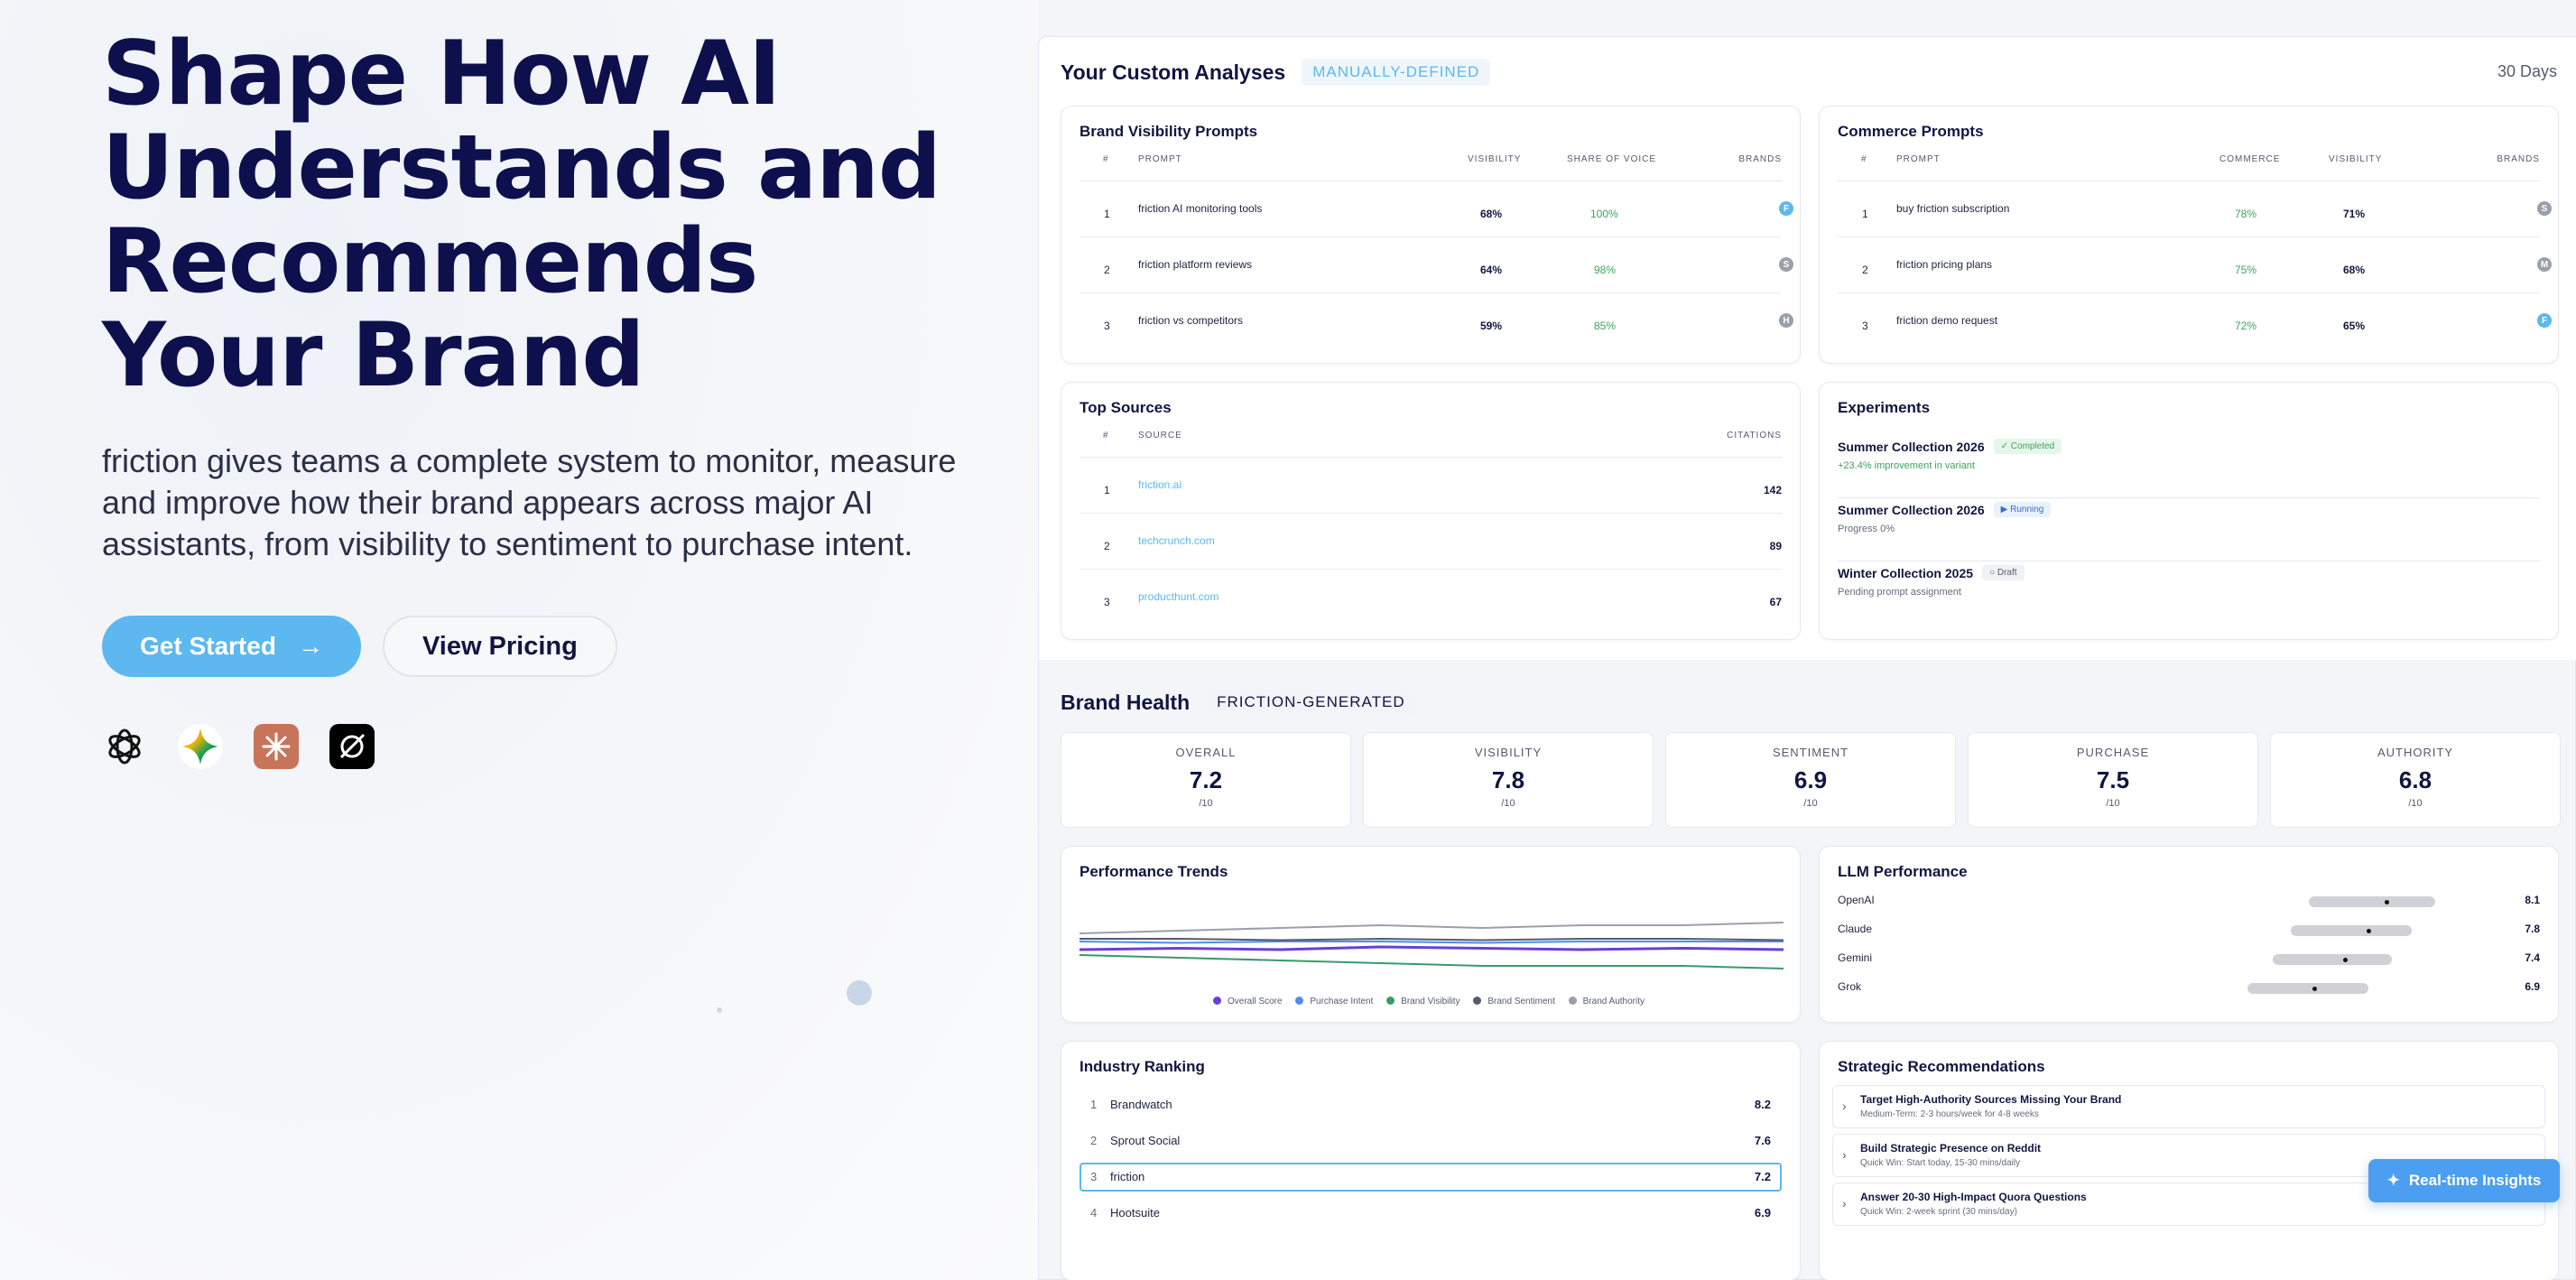 The image size is (2576, 1280). I want to click on llm-score: 7.4, so click(2532, 957).